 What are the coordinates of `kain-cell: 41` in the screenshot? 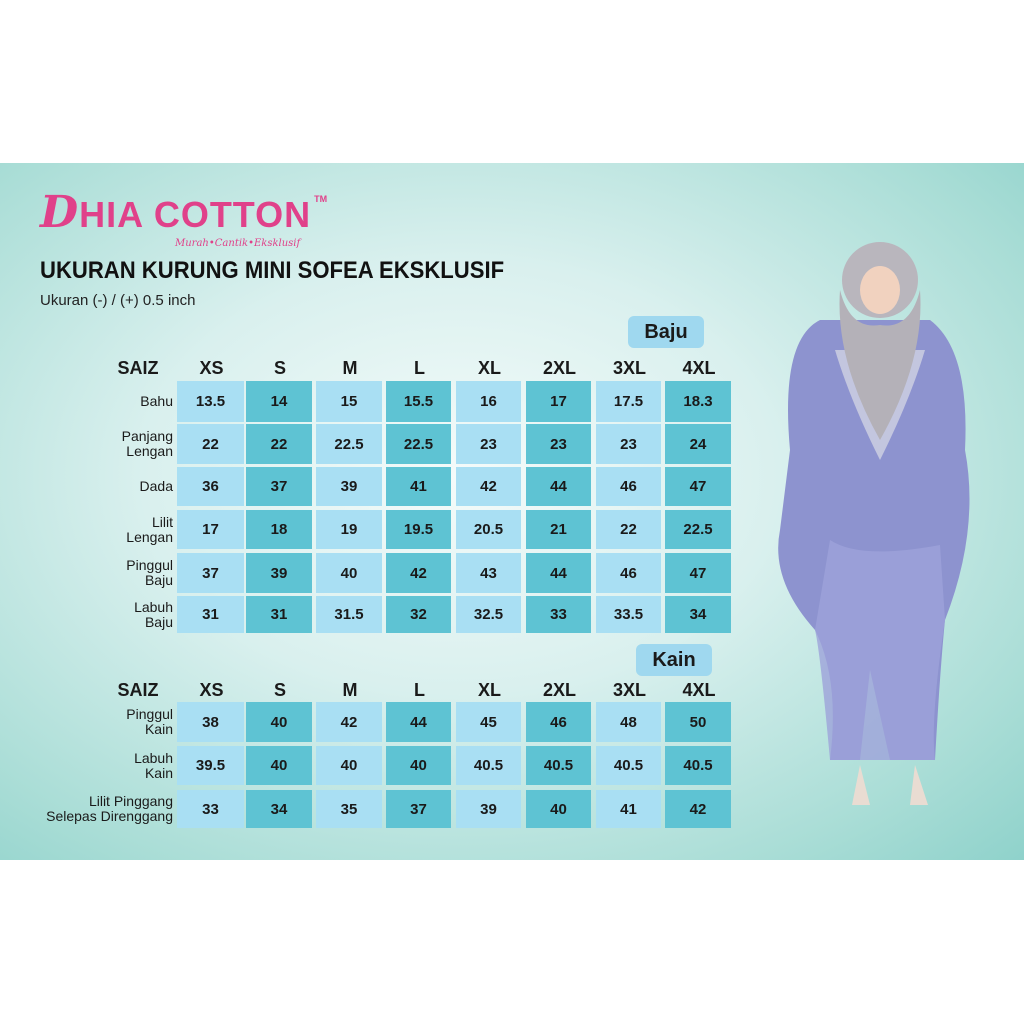 It's located at (628, 809).